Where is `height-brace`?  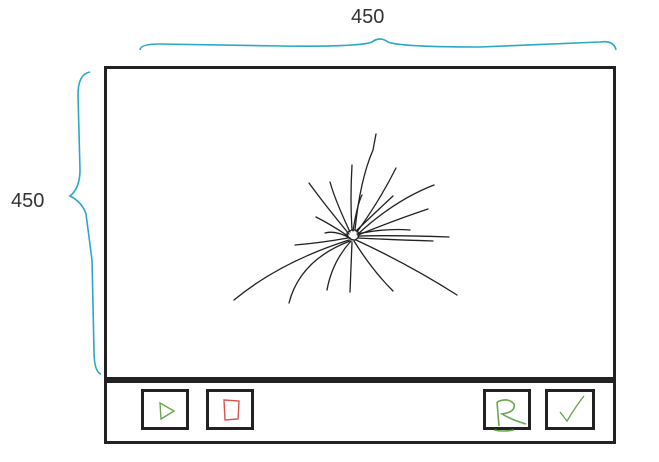
height-brace is located at coordinates (85, 223).